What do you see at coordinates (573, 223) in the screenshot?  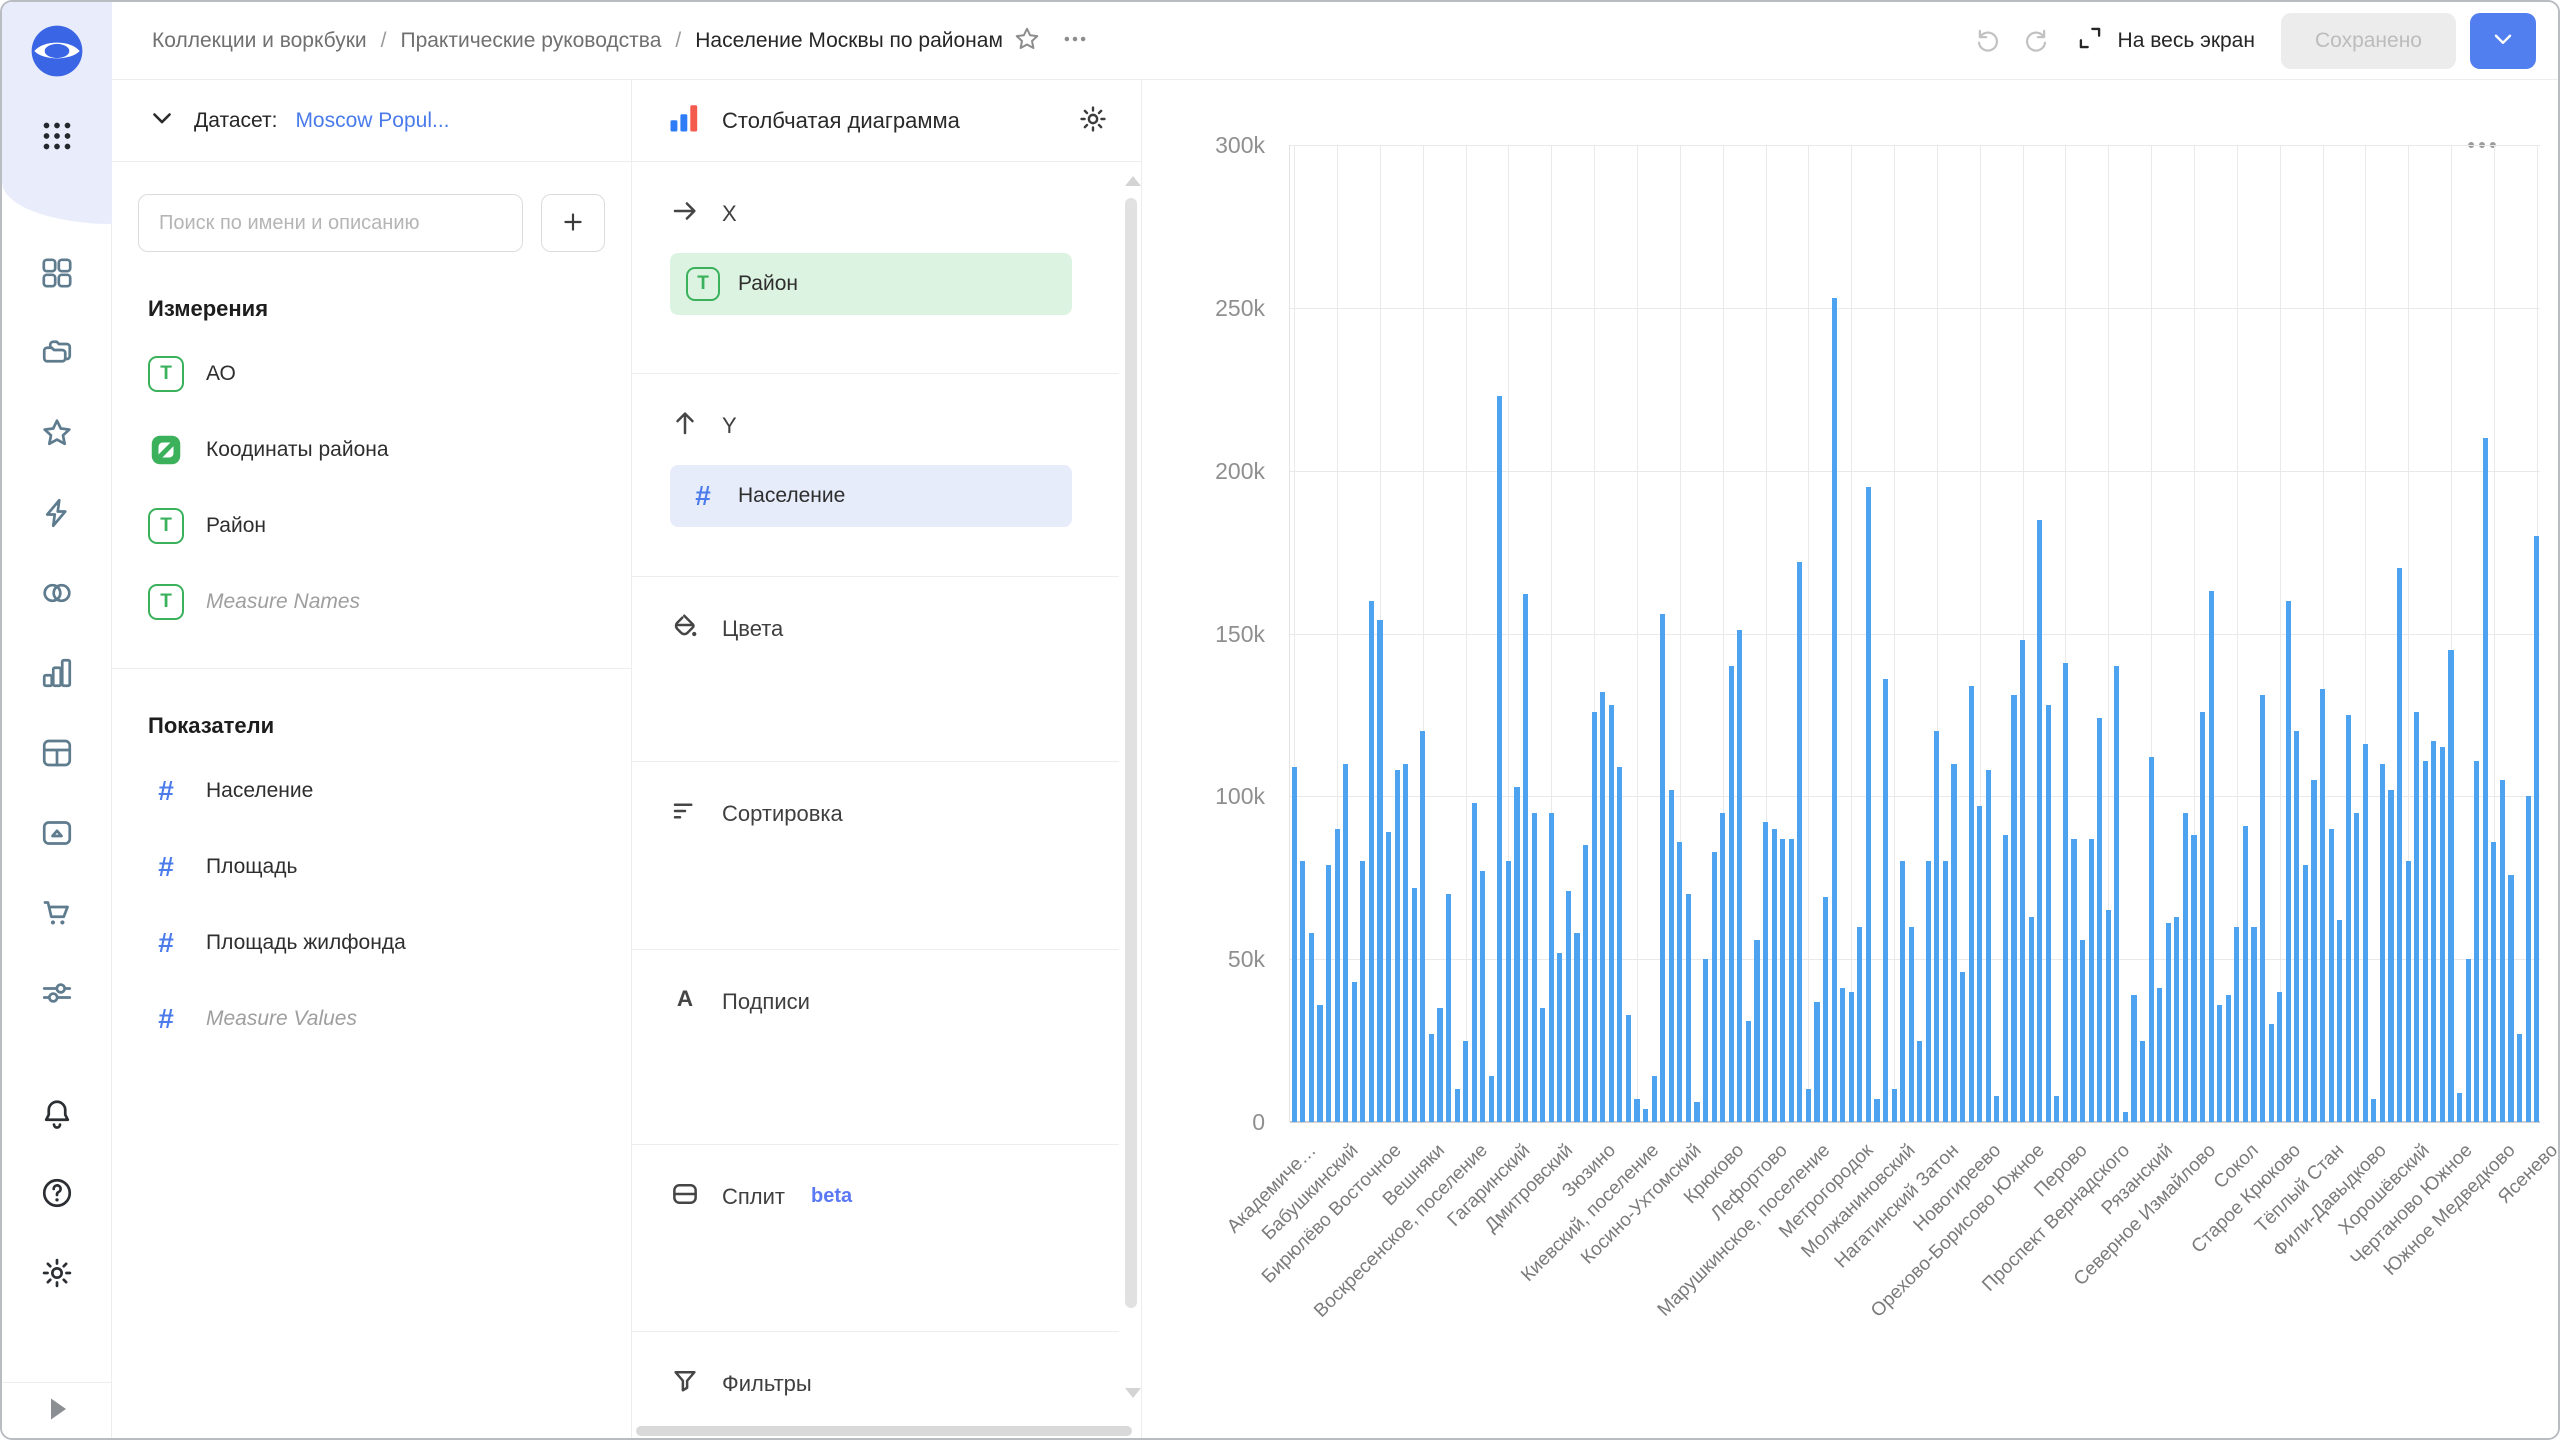 I see `add-field-button` at bounding box center [573, 223].